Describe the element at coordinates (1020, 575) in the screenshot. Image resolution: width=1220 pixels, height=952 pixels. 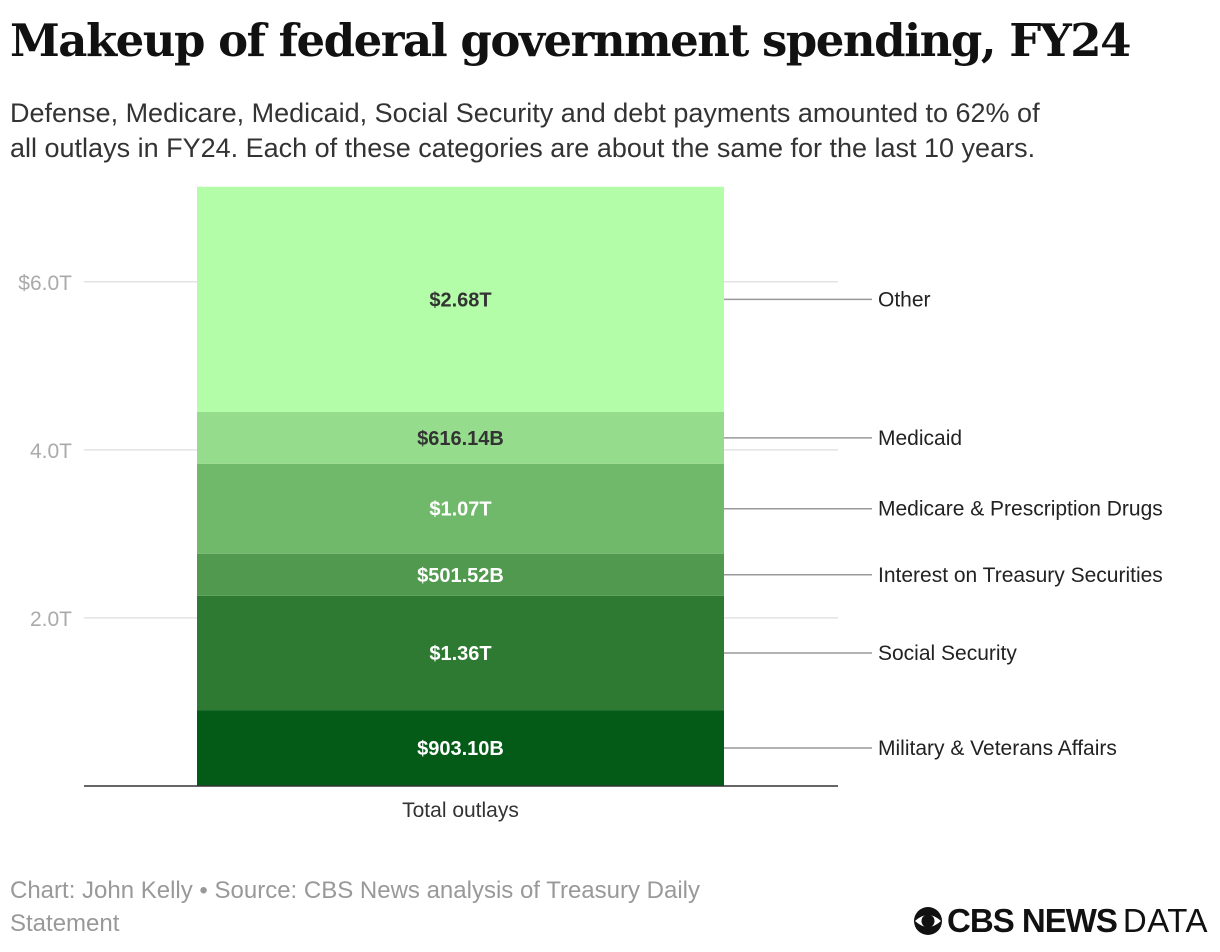
I see `series-label: Interest on Treasury Securities` at that location.